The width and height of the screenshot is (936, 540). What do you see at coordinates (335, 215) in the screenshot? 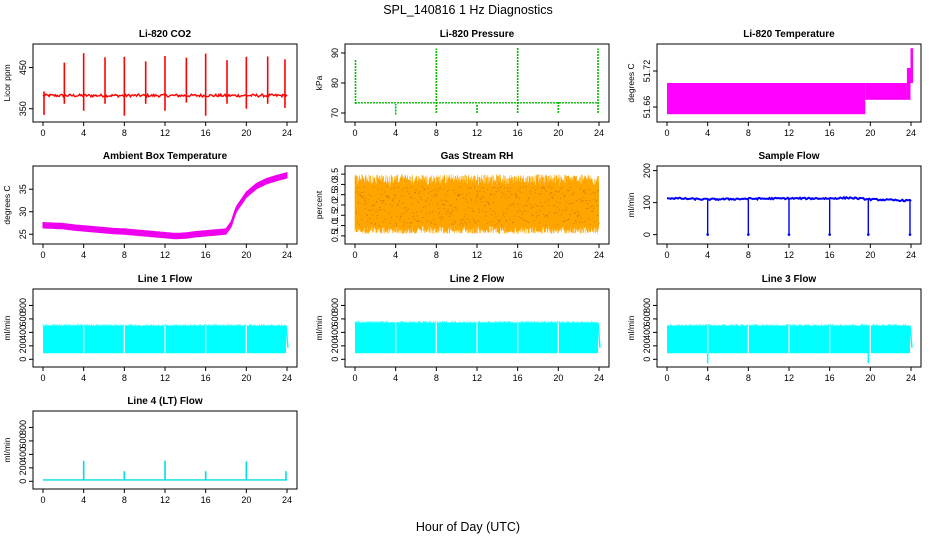
I see `y-tick-label: 1.5` at bounding box center [335, 215].